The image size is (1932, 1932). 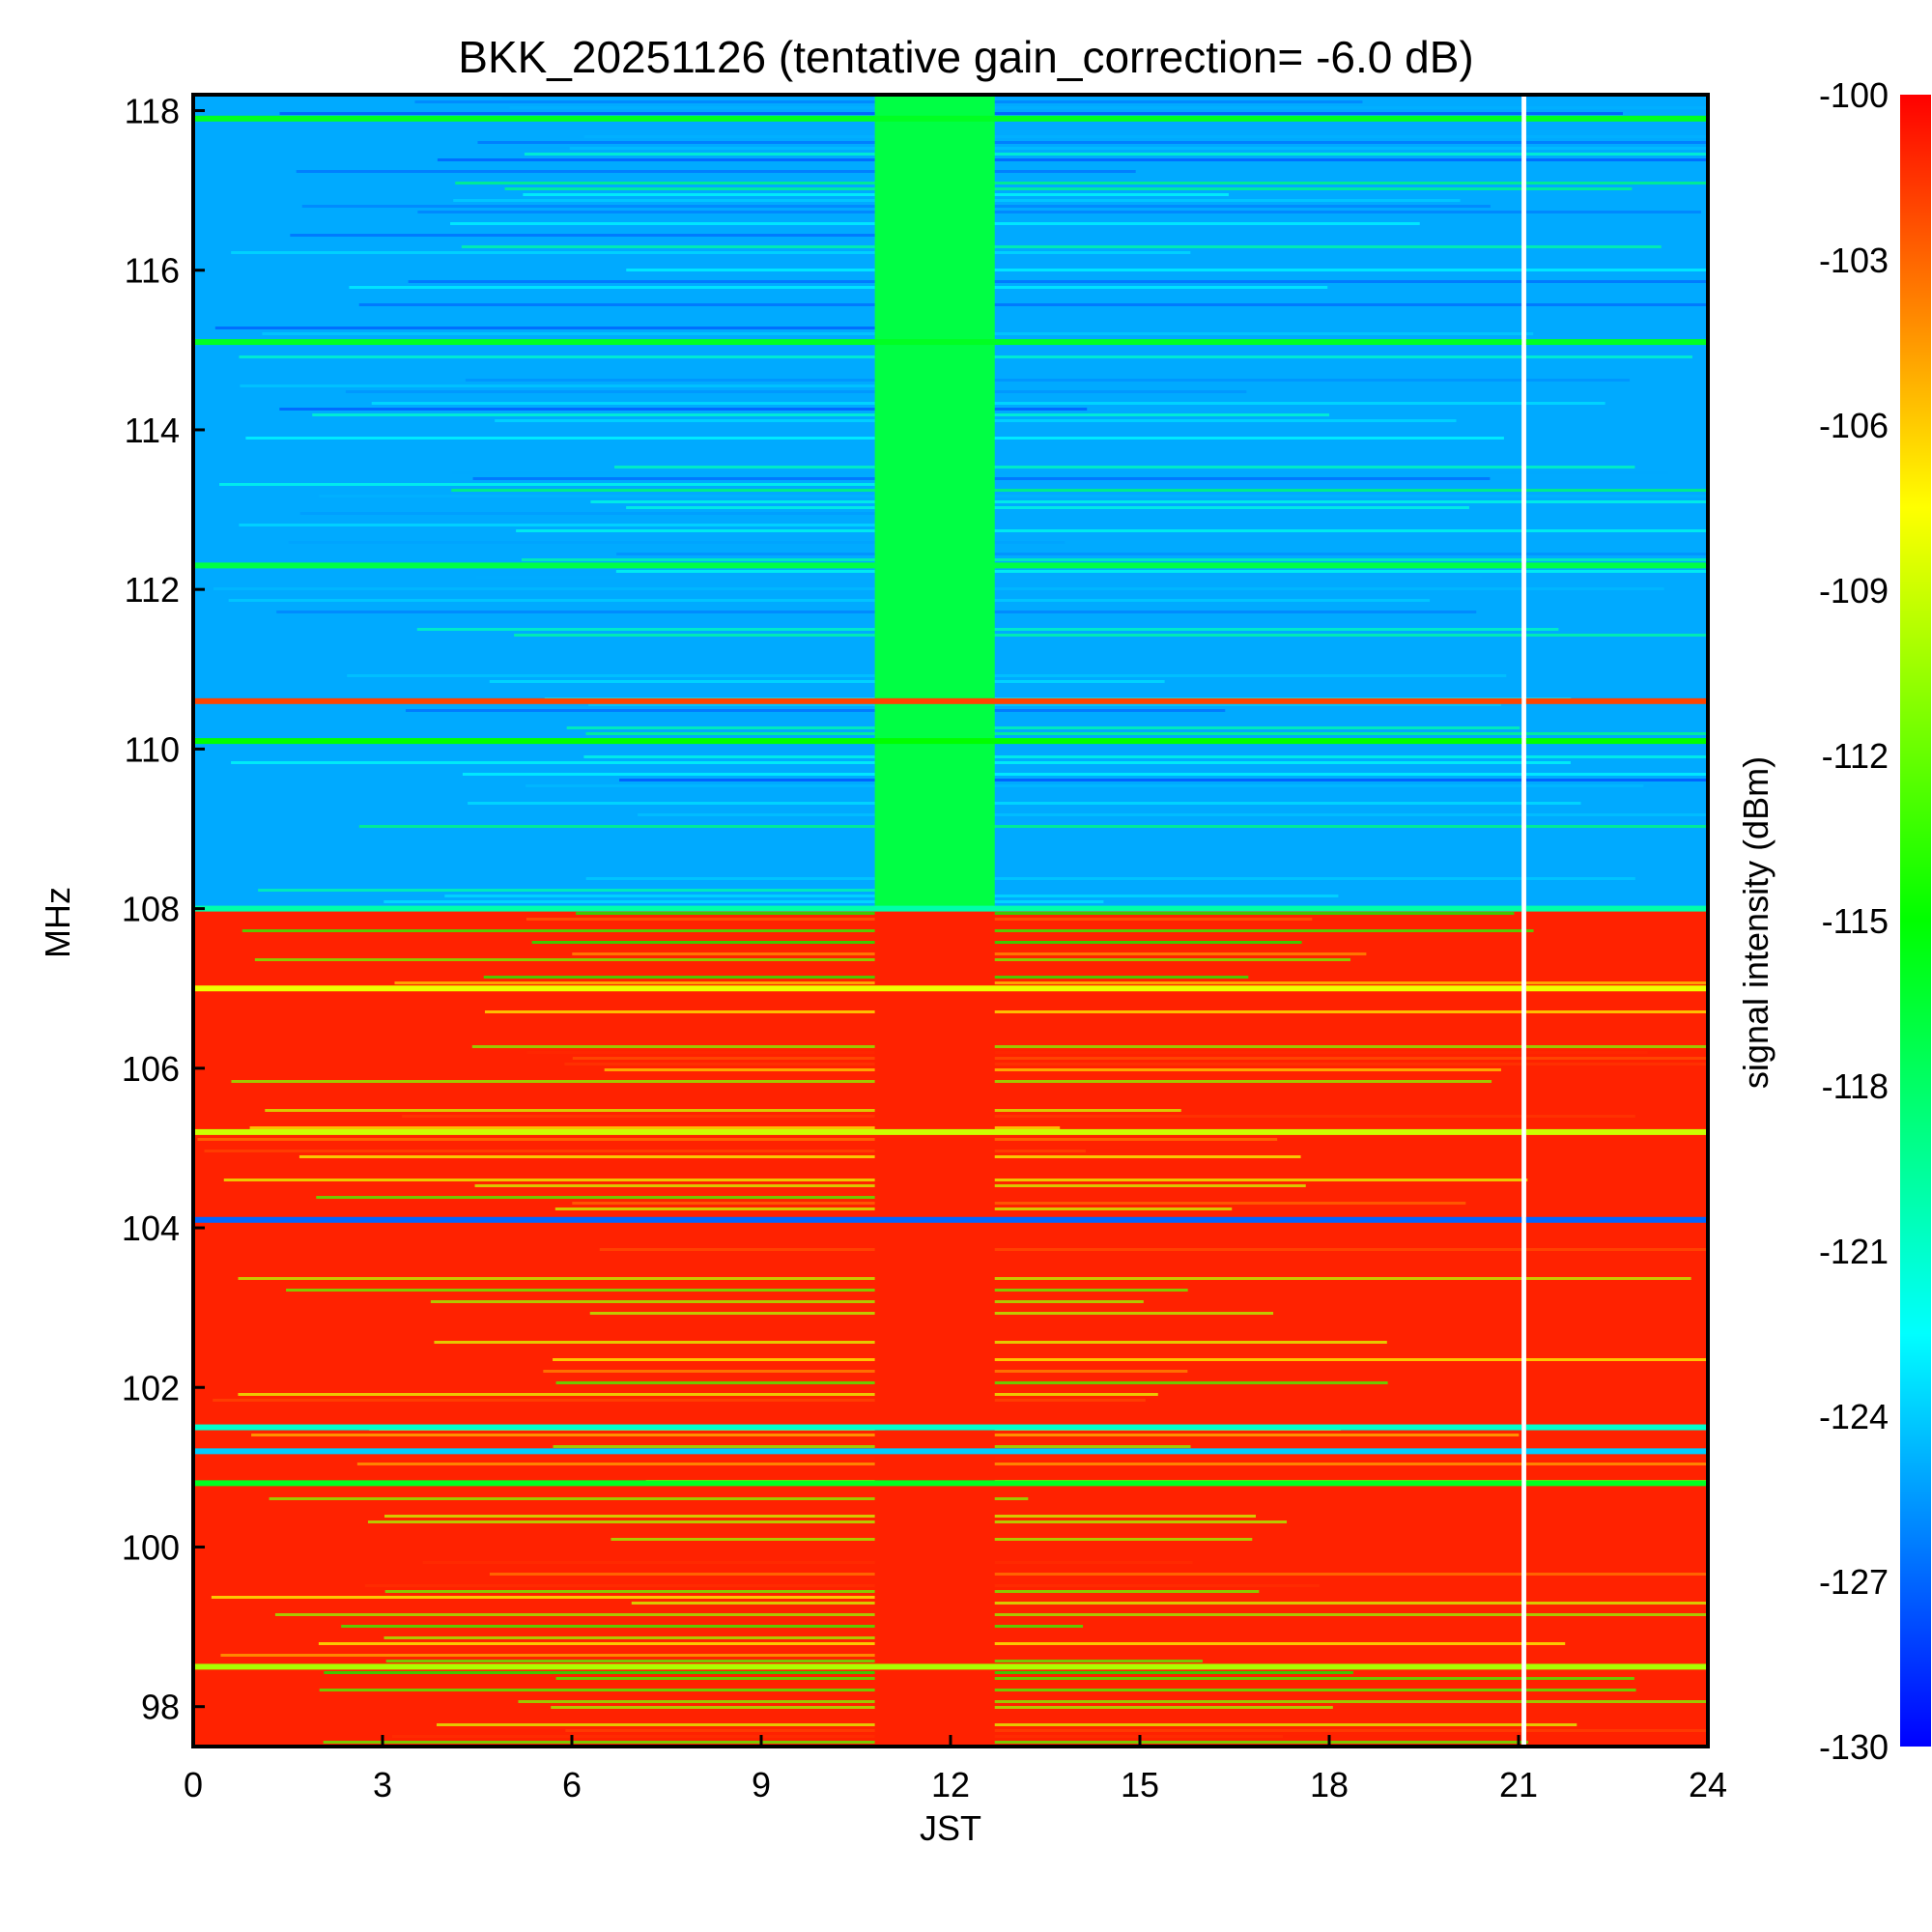 I want to click on colorbar-tick-label: -130, so click(x=1854, y=1747).